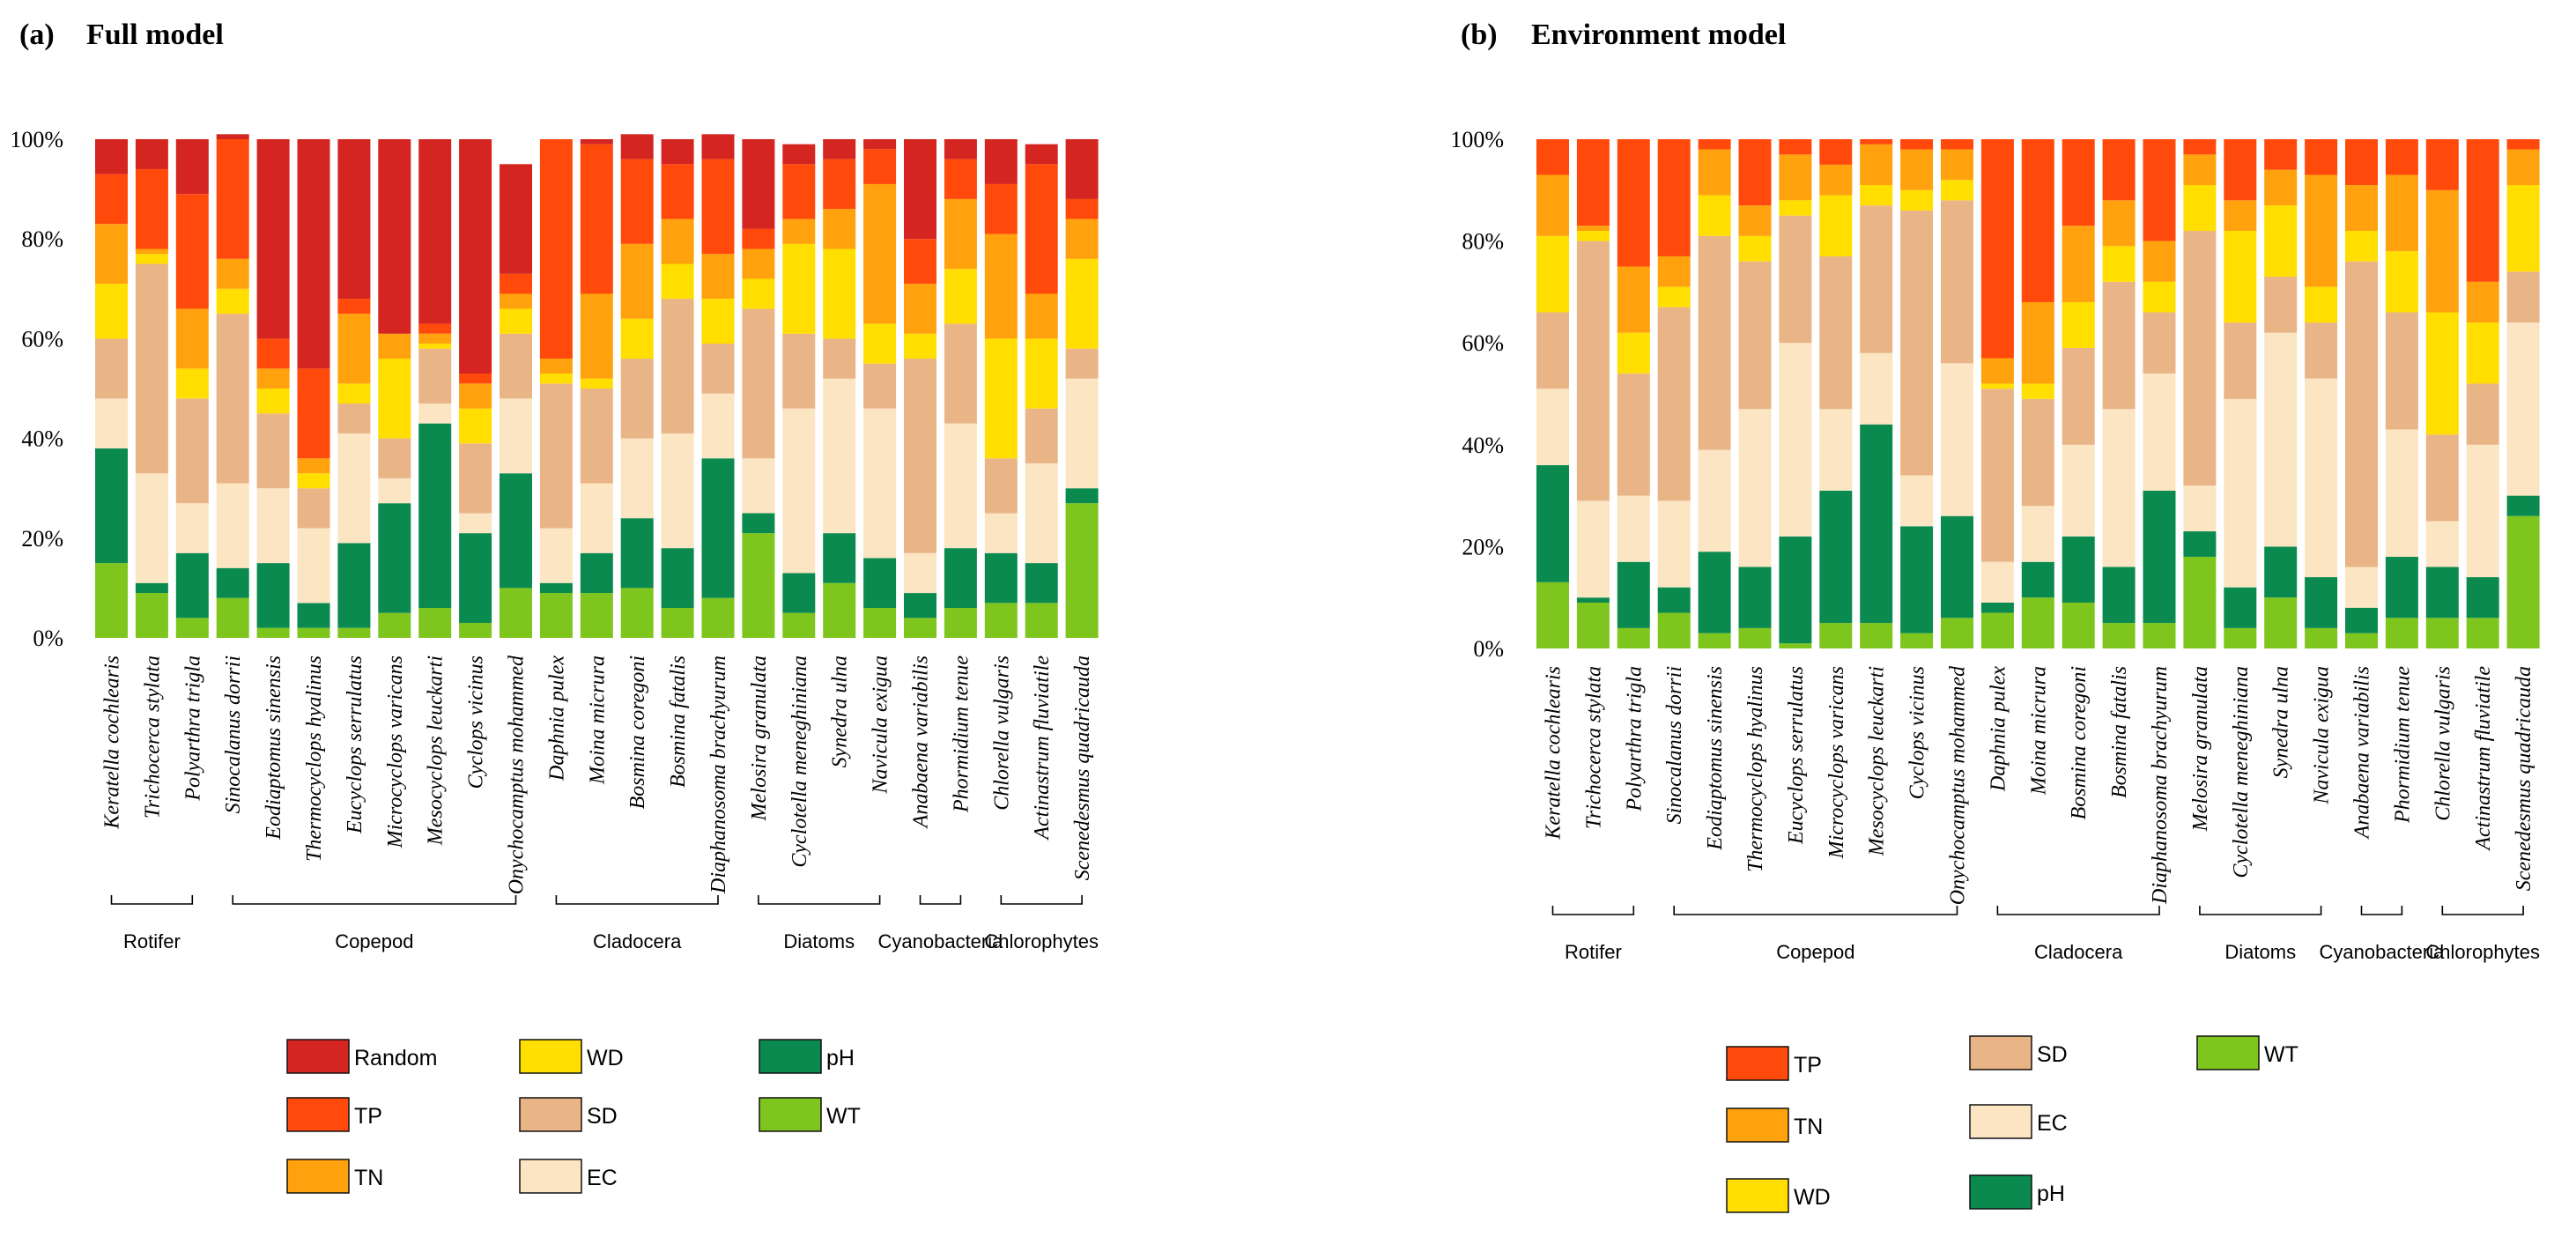  I want to click on segment-tn-eodiaptomus-sinensis, so click(1714, 172).